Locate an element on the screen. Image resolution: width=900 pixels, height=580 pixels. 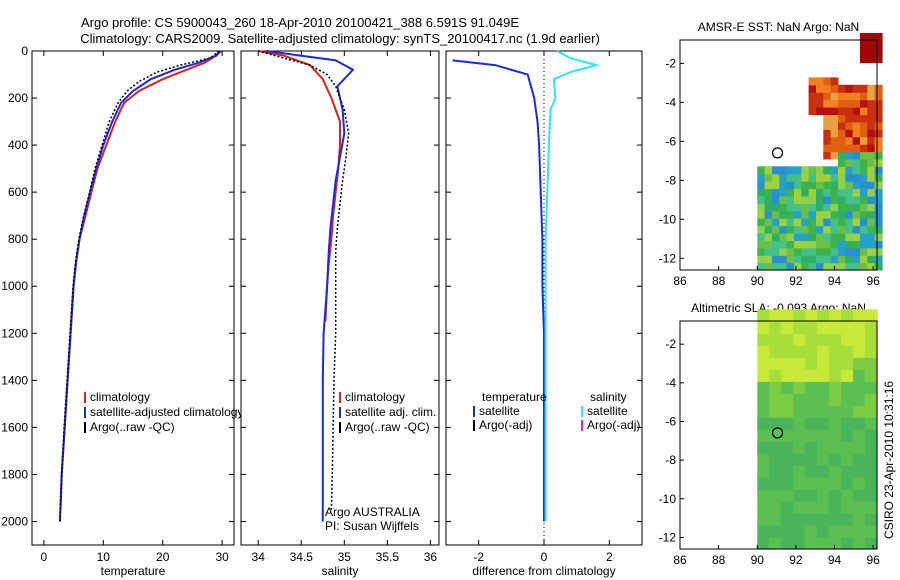
y-tick-label: 2000 is located at coordinates (14, 521).